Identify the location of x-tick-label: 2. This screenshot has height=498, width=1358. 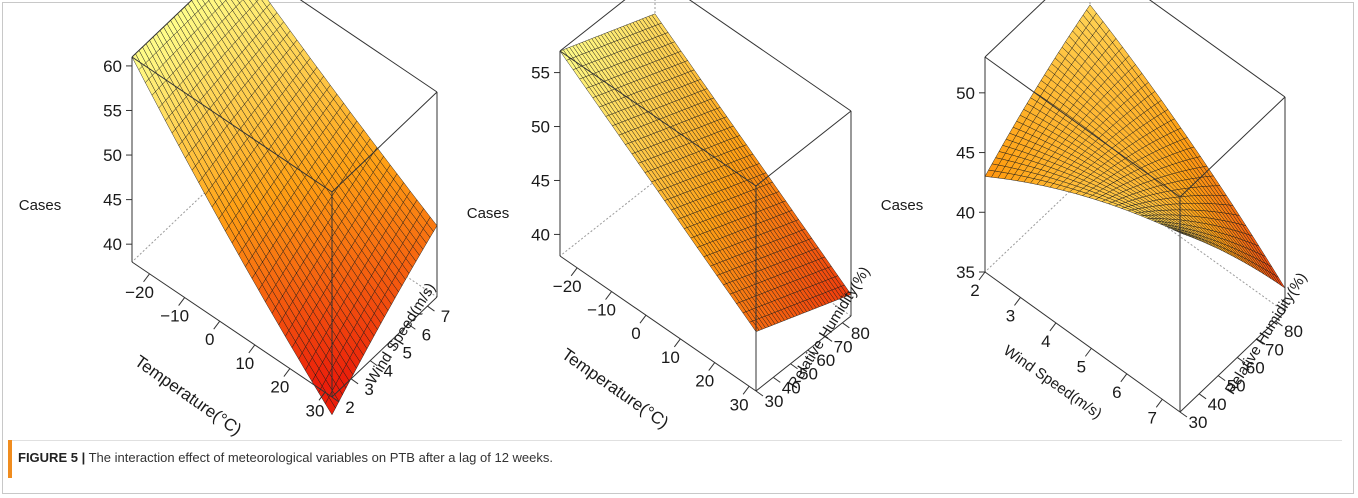
(974, 290).